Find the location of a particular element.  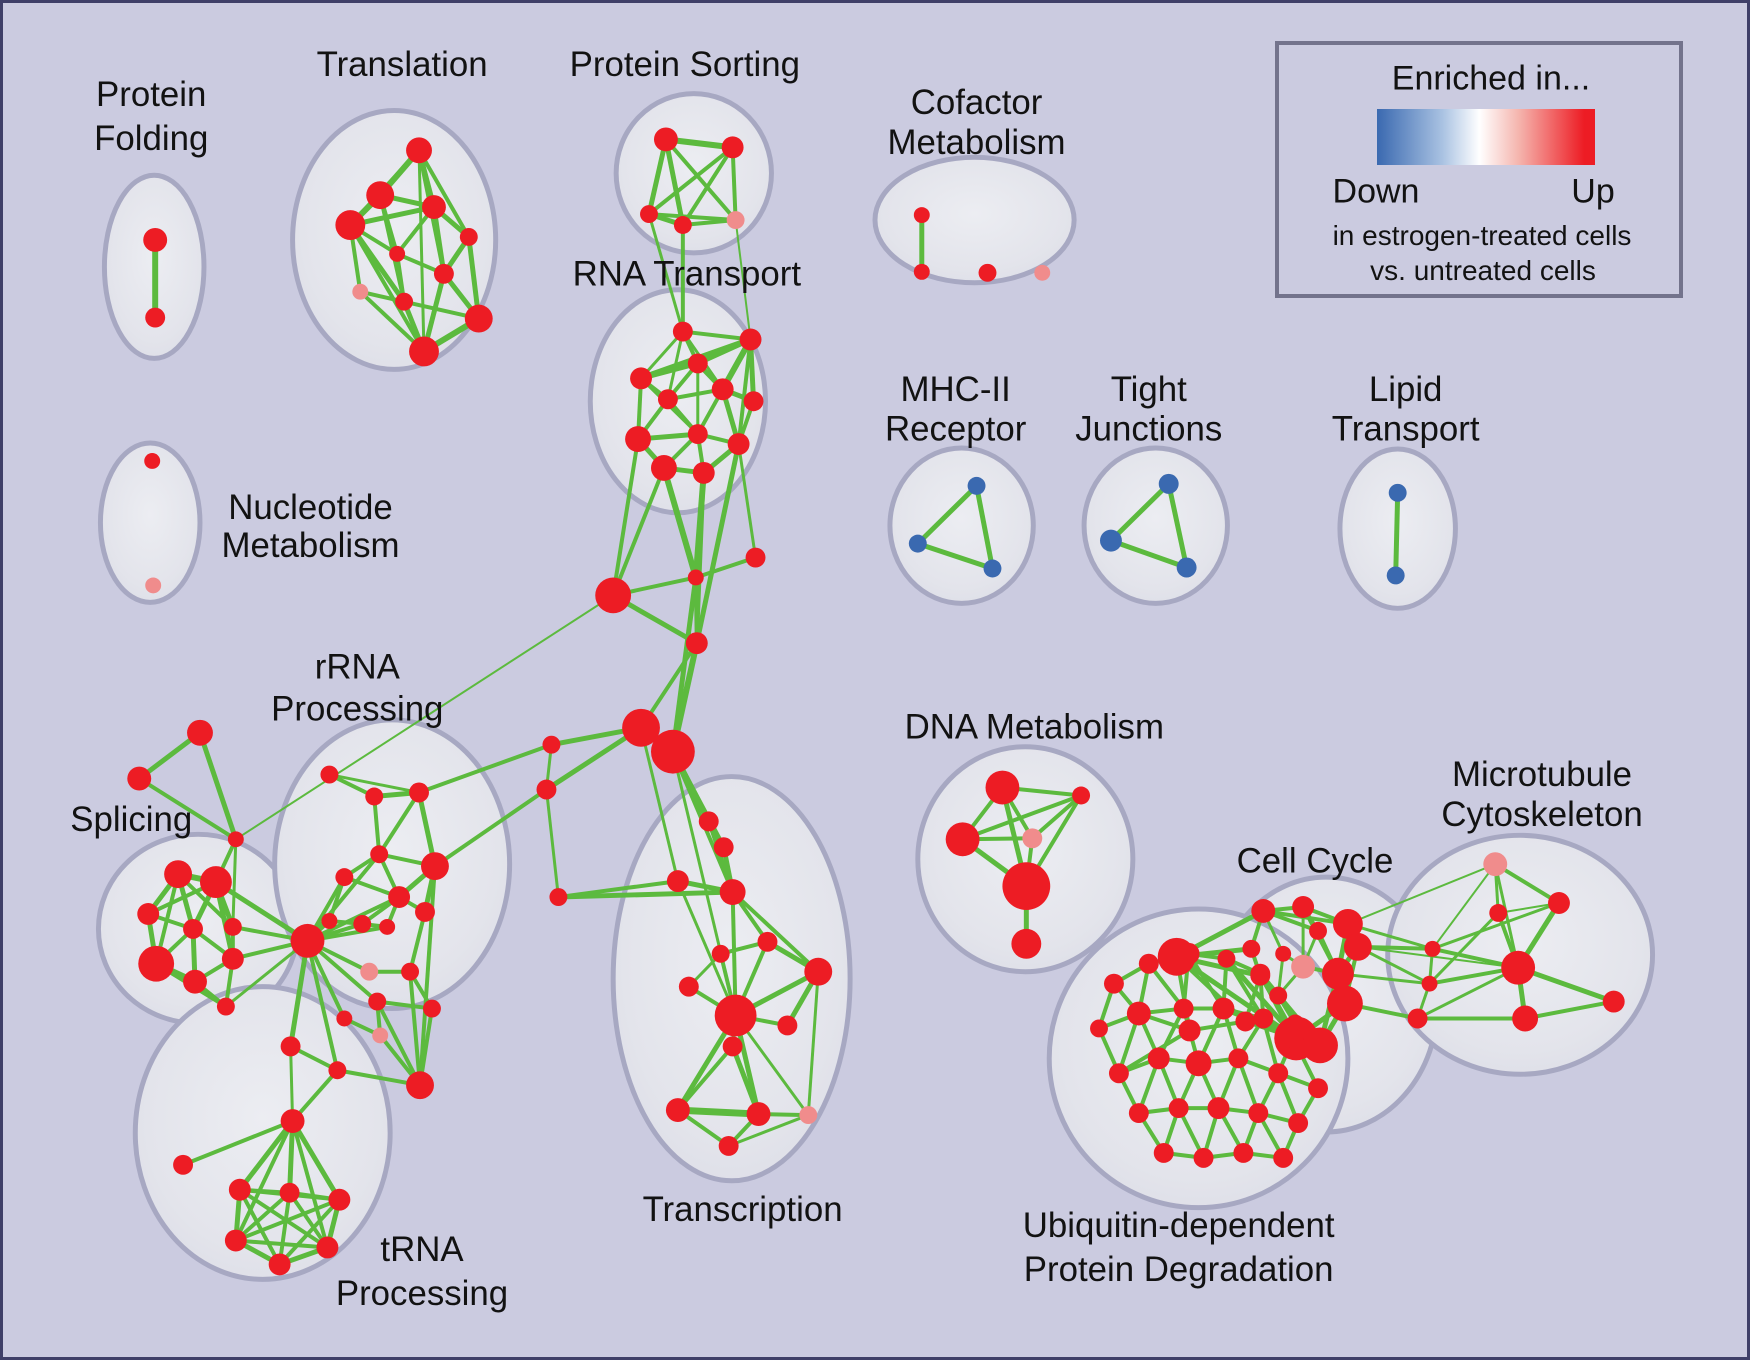

edge-ps1-ps5 is located at coordinates (701, 180).